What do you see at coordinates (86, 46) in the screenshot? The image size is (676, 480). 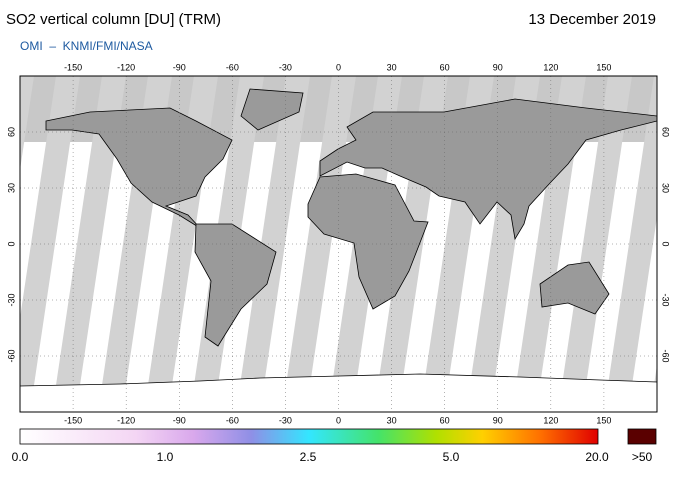 I see `source: OMI – KNMI/FMI/NASA` at bounding box center [86, 46].